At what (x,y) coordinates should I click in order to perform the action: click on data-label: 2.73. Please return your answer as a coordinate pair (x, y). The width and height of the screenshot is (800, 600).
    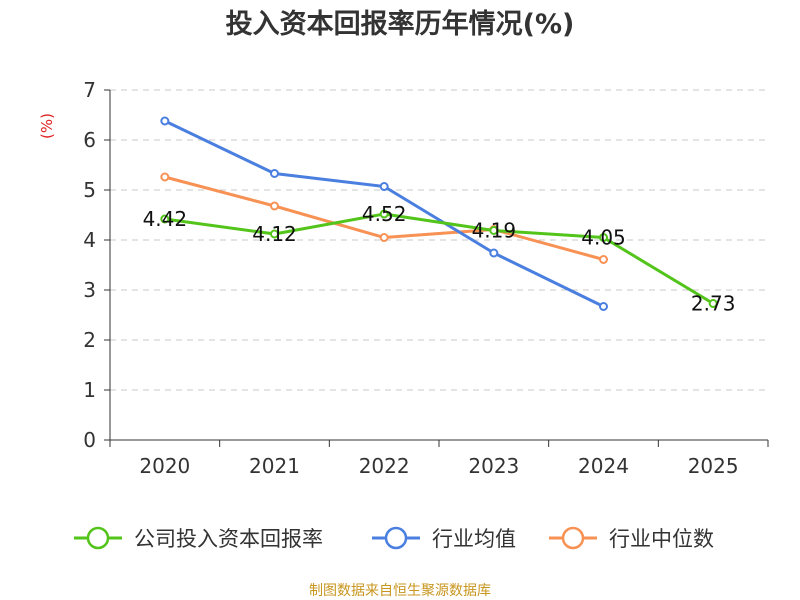
    Looking at the image, I should click on (713, 304).